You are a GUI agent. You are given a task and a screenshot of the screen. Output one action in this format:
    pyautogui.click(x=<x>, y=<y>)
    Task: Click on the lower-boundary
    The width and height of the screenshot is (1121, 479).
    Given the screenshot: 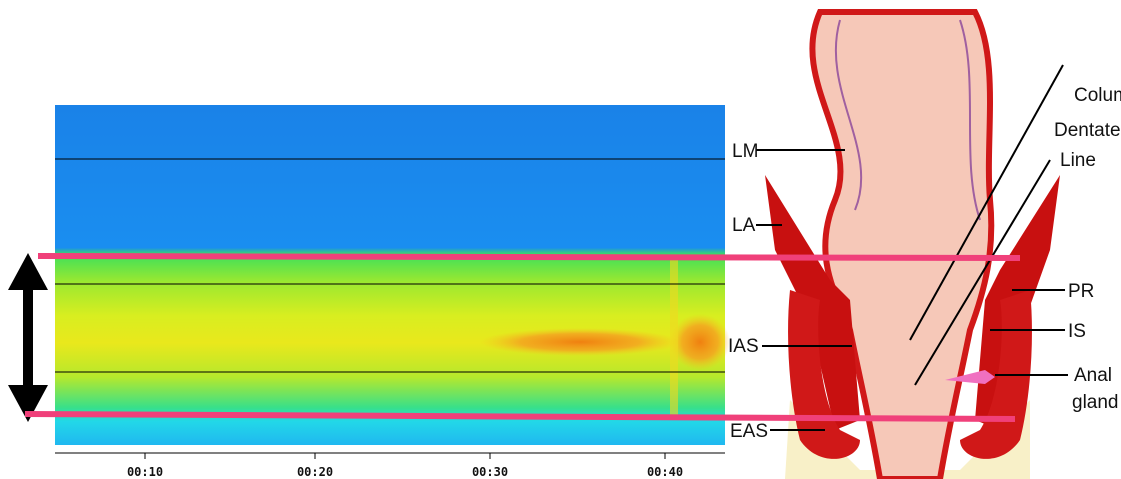 What is the action you would take?
    pyautogui.click(x=520, y=416)
    